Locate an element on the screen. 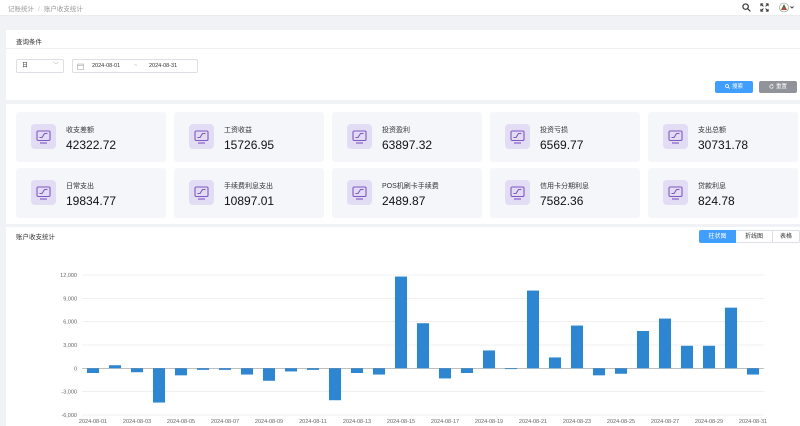 The width and height of the screenshot is (800, 426). breadcrumb: 记账统计 / 账户收支统计 is located at coordinates (45, 8).